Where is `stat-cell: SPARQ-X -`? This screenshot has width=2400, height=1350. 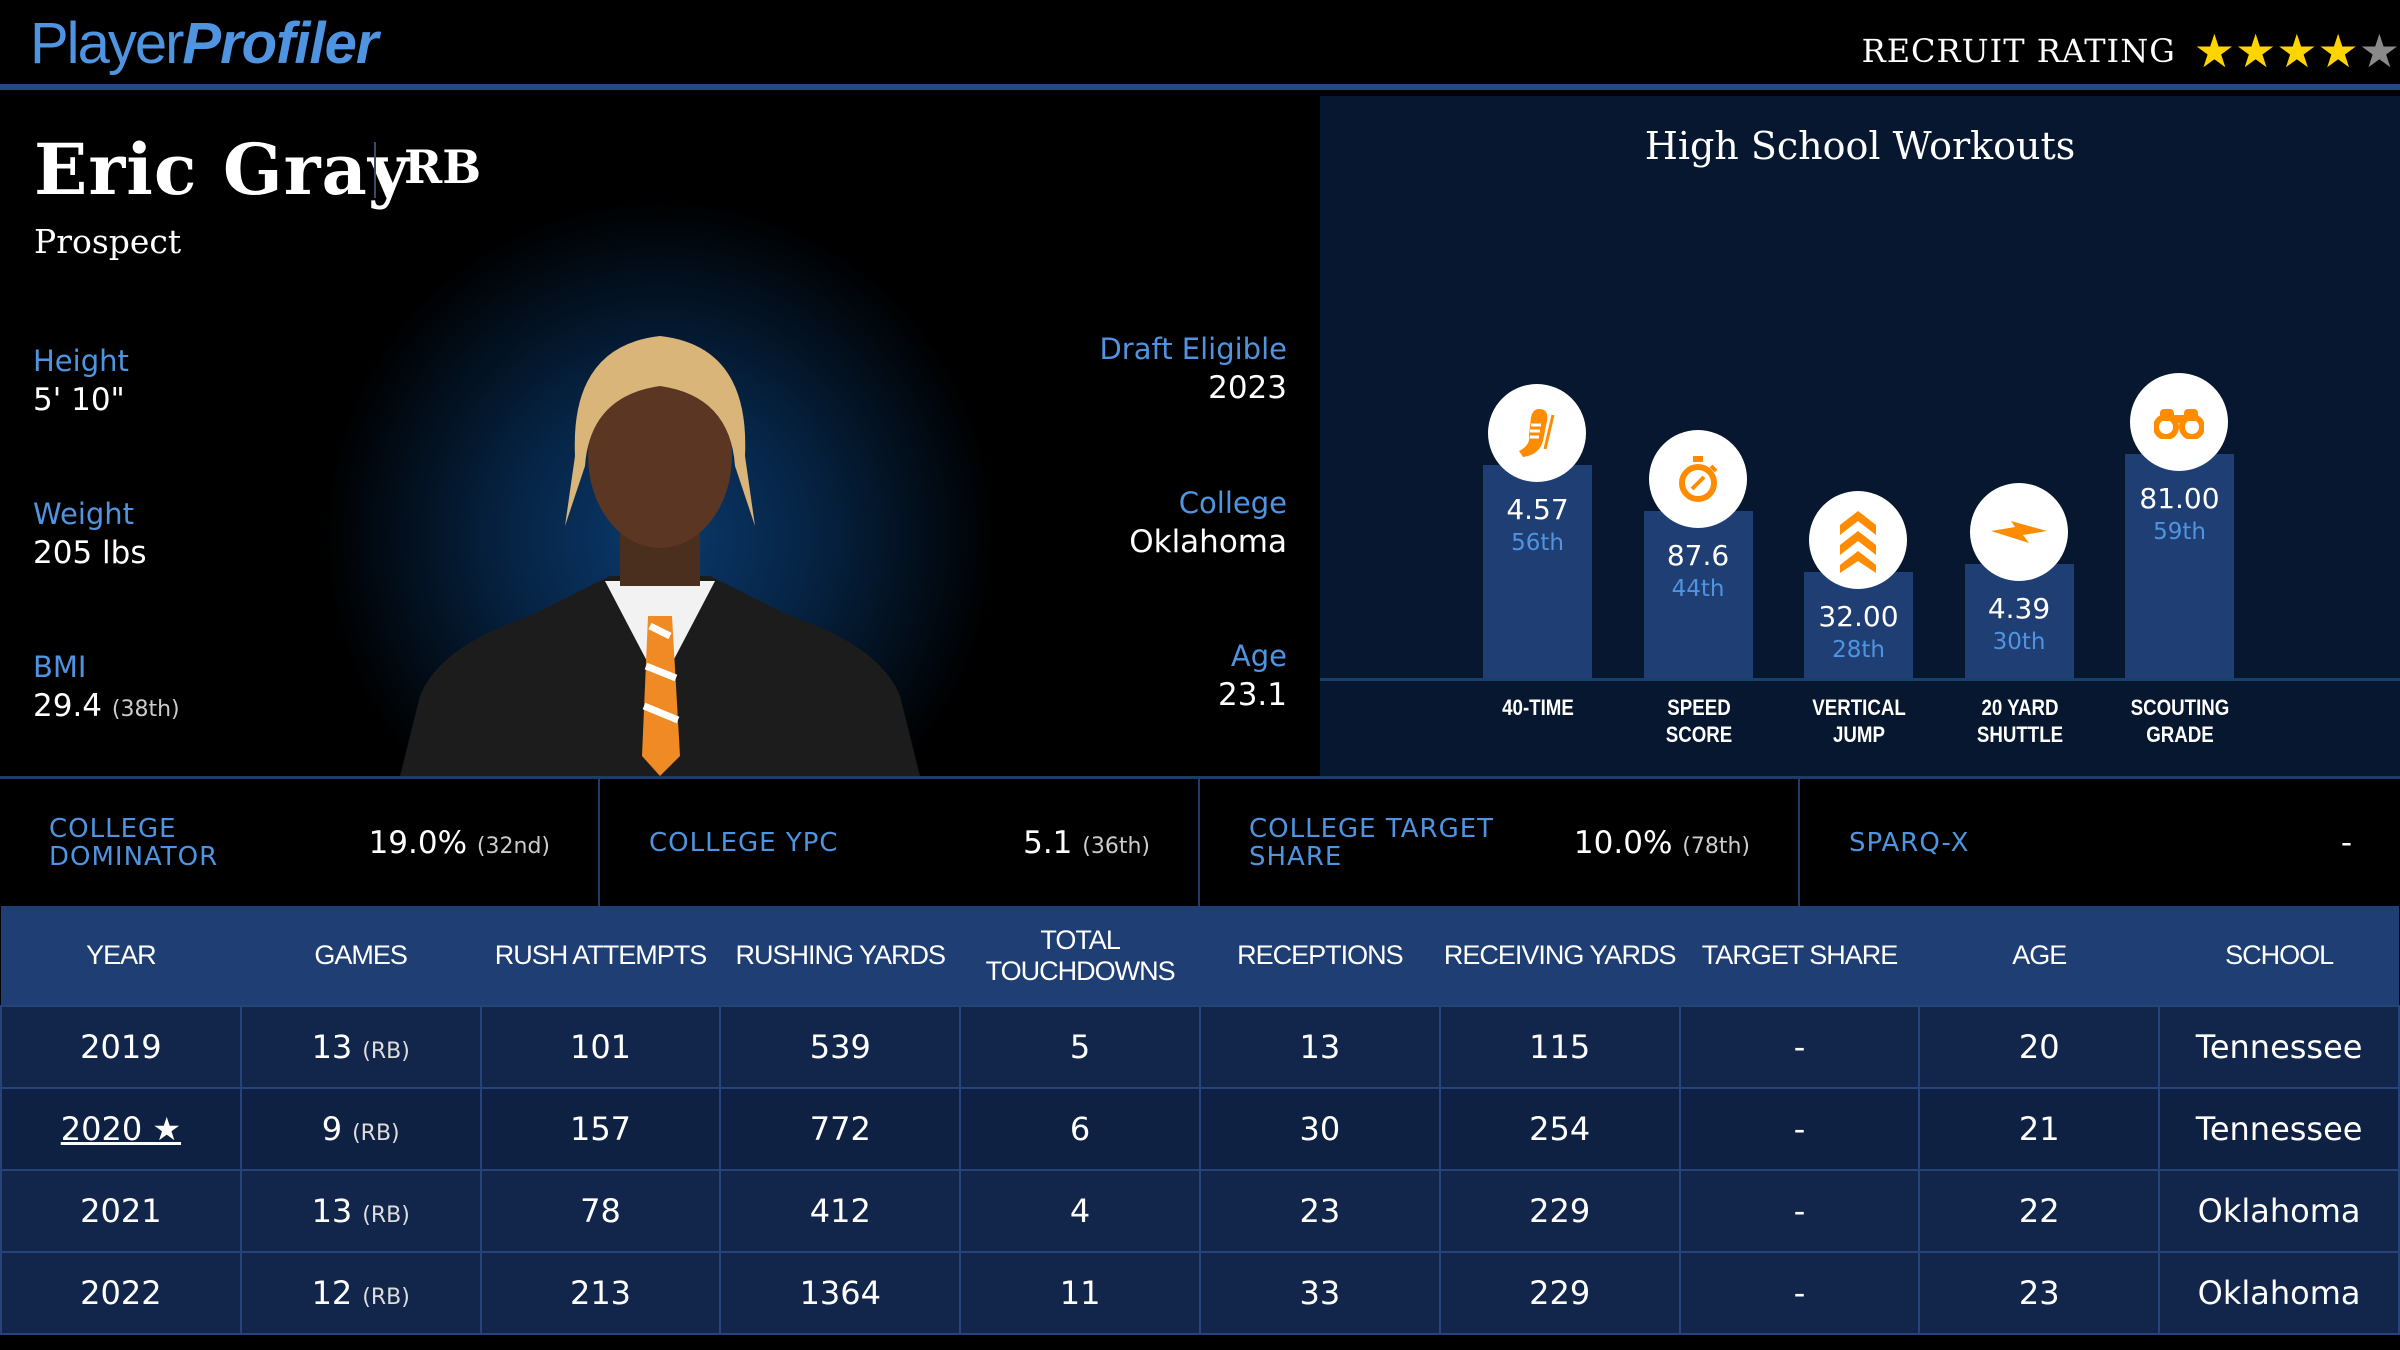 stat-cell: SPARQ-X - is located at coordinates (2100, 842).